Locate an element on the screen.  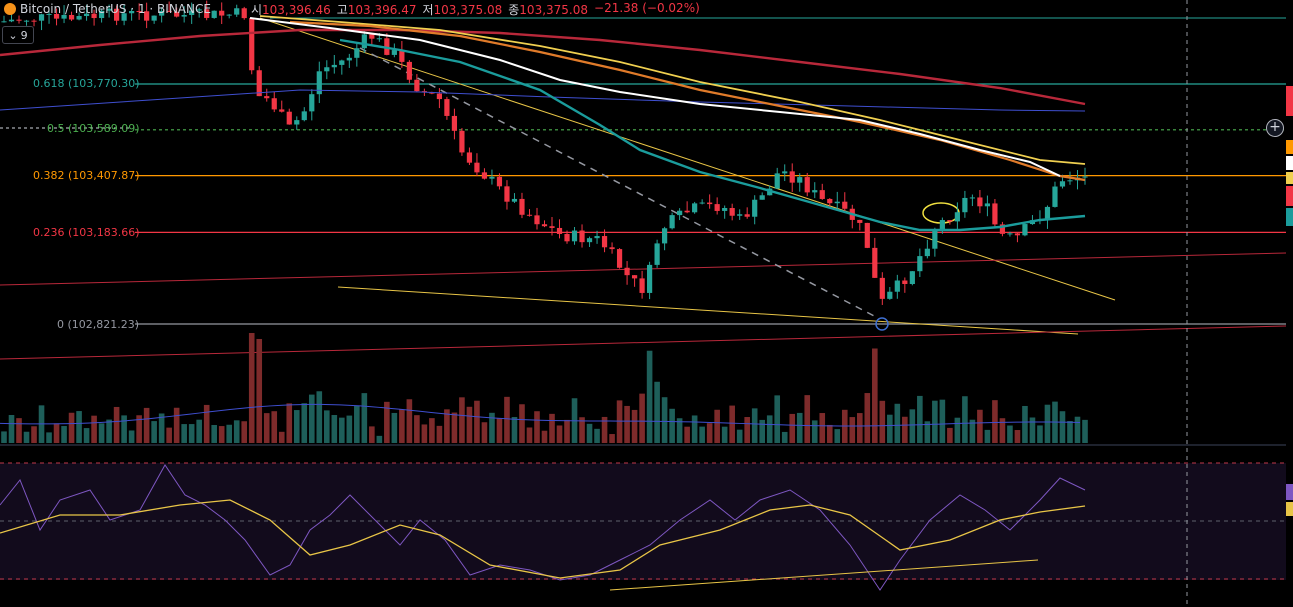
fib-label-0: 0 (102,821.23) is located at coordinates (98, 324).